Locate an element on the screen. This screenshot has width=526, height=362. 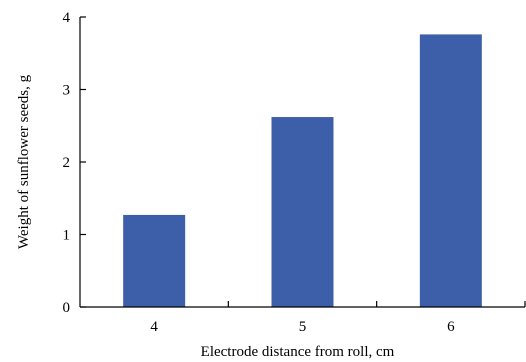
y-tick-label: 4 is located at coordinates (67, 18).